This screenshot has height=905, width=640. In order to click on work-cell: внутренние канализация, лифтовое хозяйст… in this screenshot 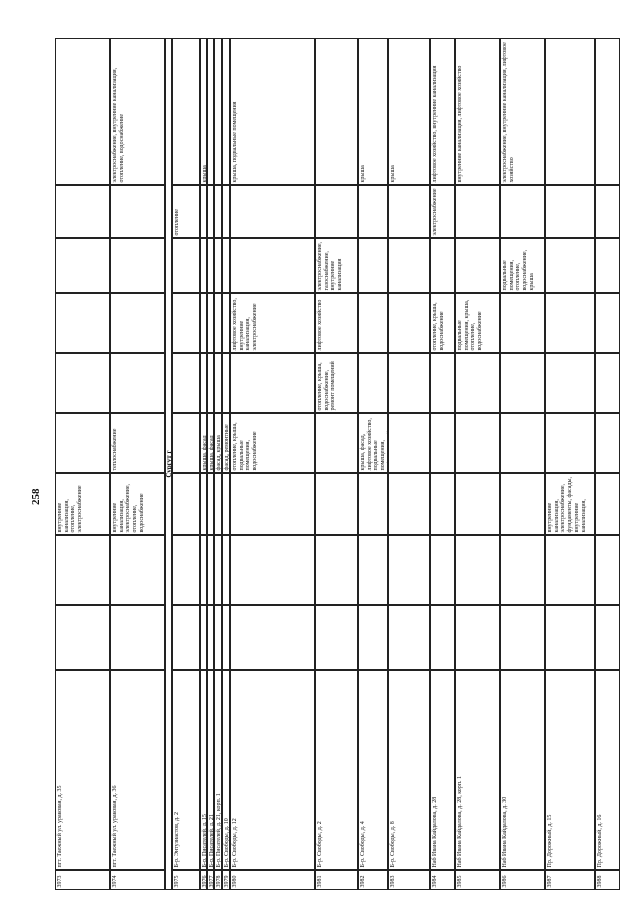, I will do `click(477, 111)`.